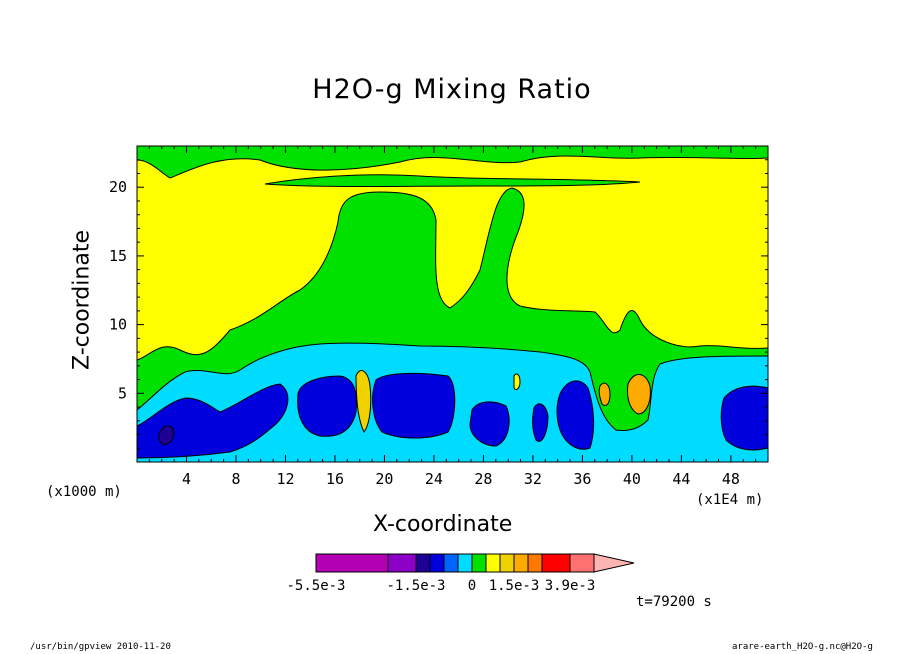  I want to click on colorbar-label: 0, so click(472, 586).